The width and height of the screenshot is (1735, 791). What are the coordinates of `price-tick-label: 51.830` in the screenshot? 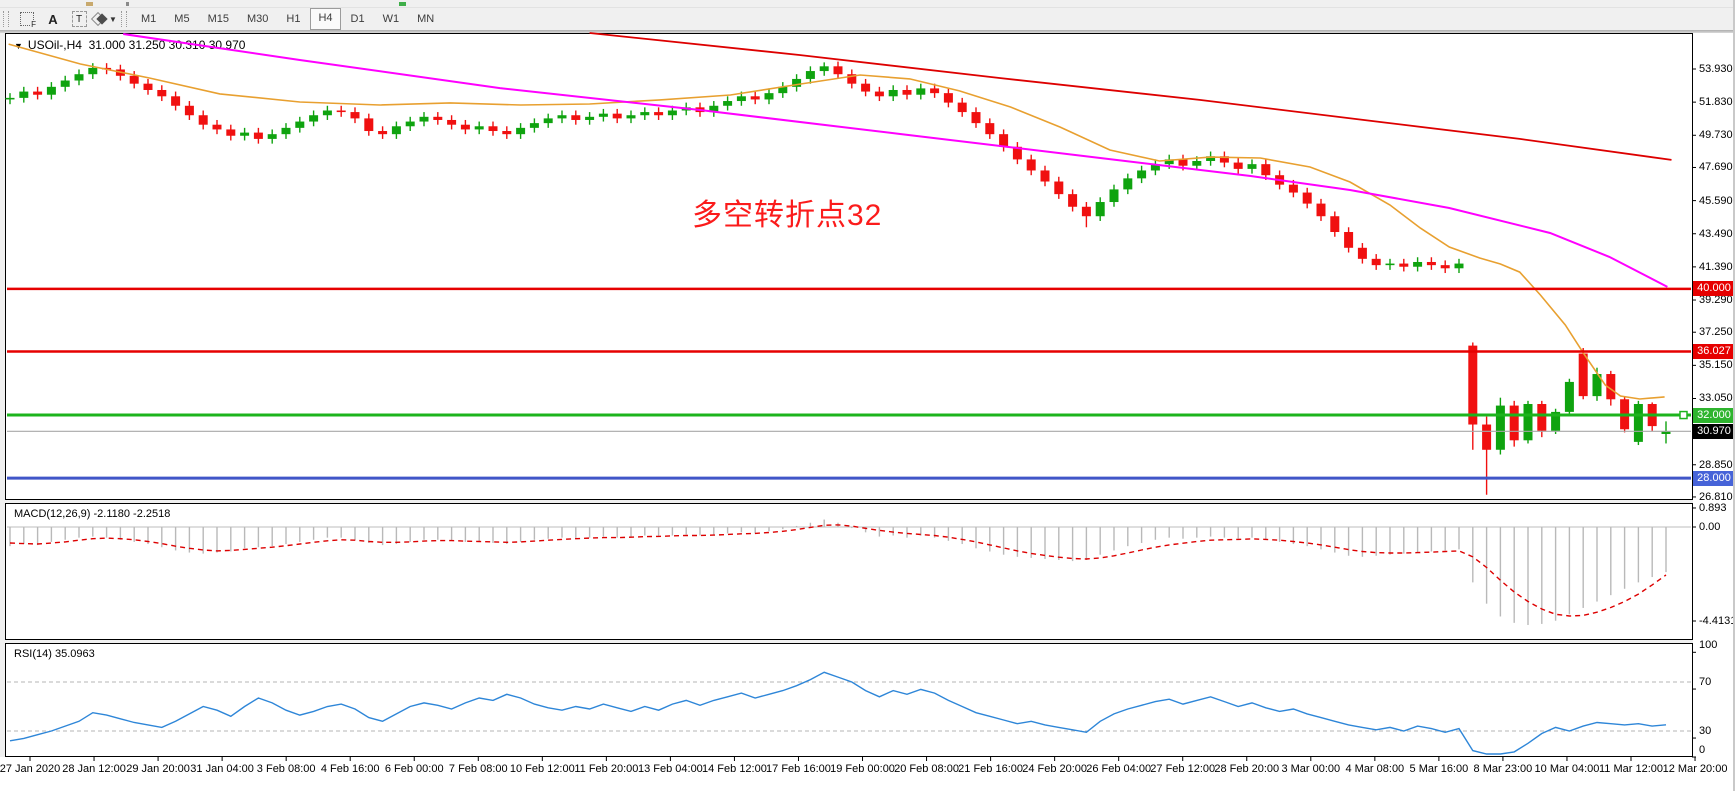 It's located at (1716, 102).